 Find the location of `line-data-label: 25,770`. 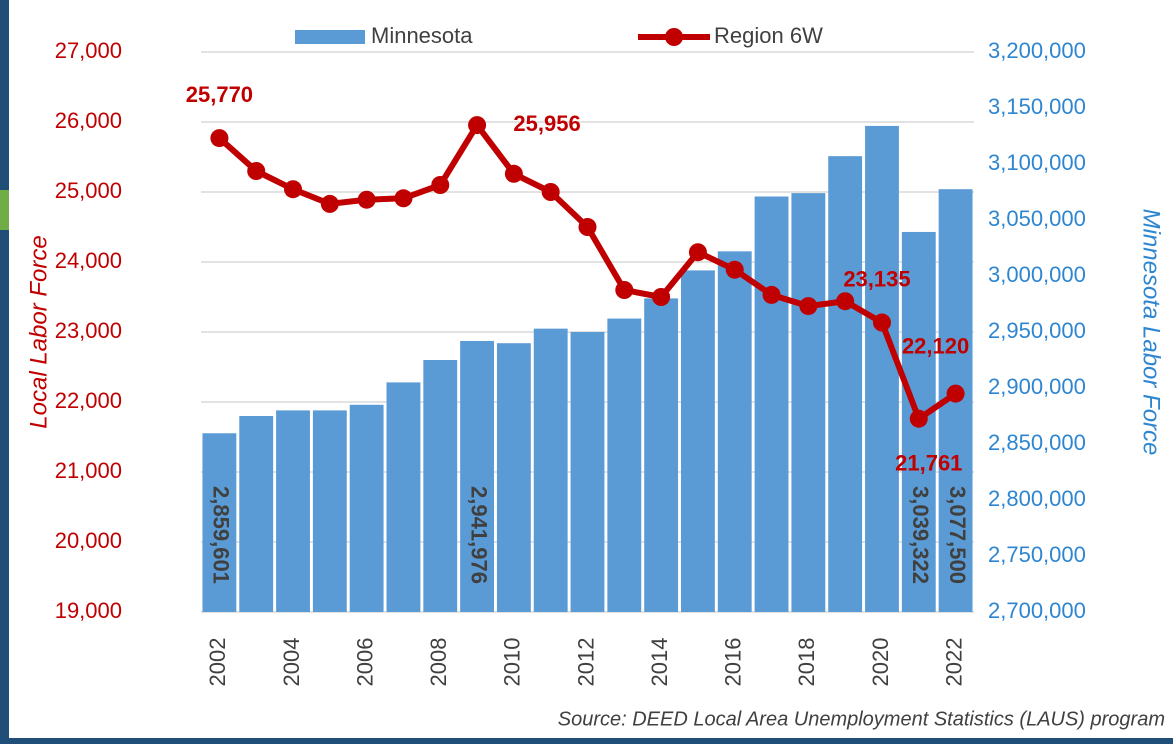

line-data-label: 25,770 is located at coordinates (219, 94).